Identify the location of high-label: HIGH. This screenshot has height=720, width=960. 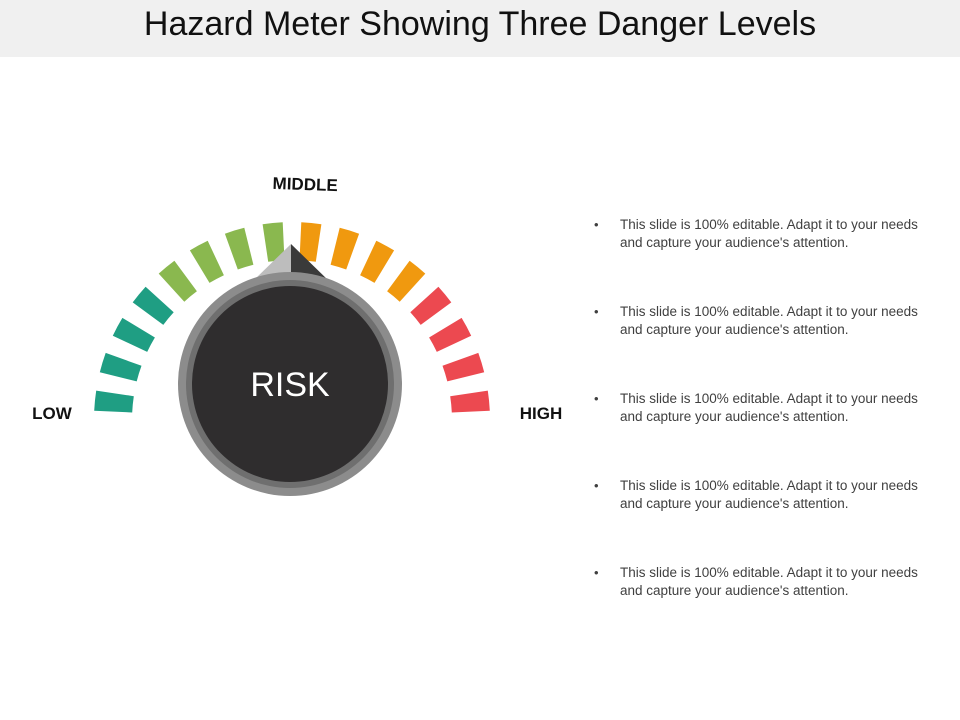
(541, 413).